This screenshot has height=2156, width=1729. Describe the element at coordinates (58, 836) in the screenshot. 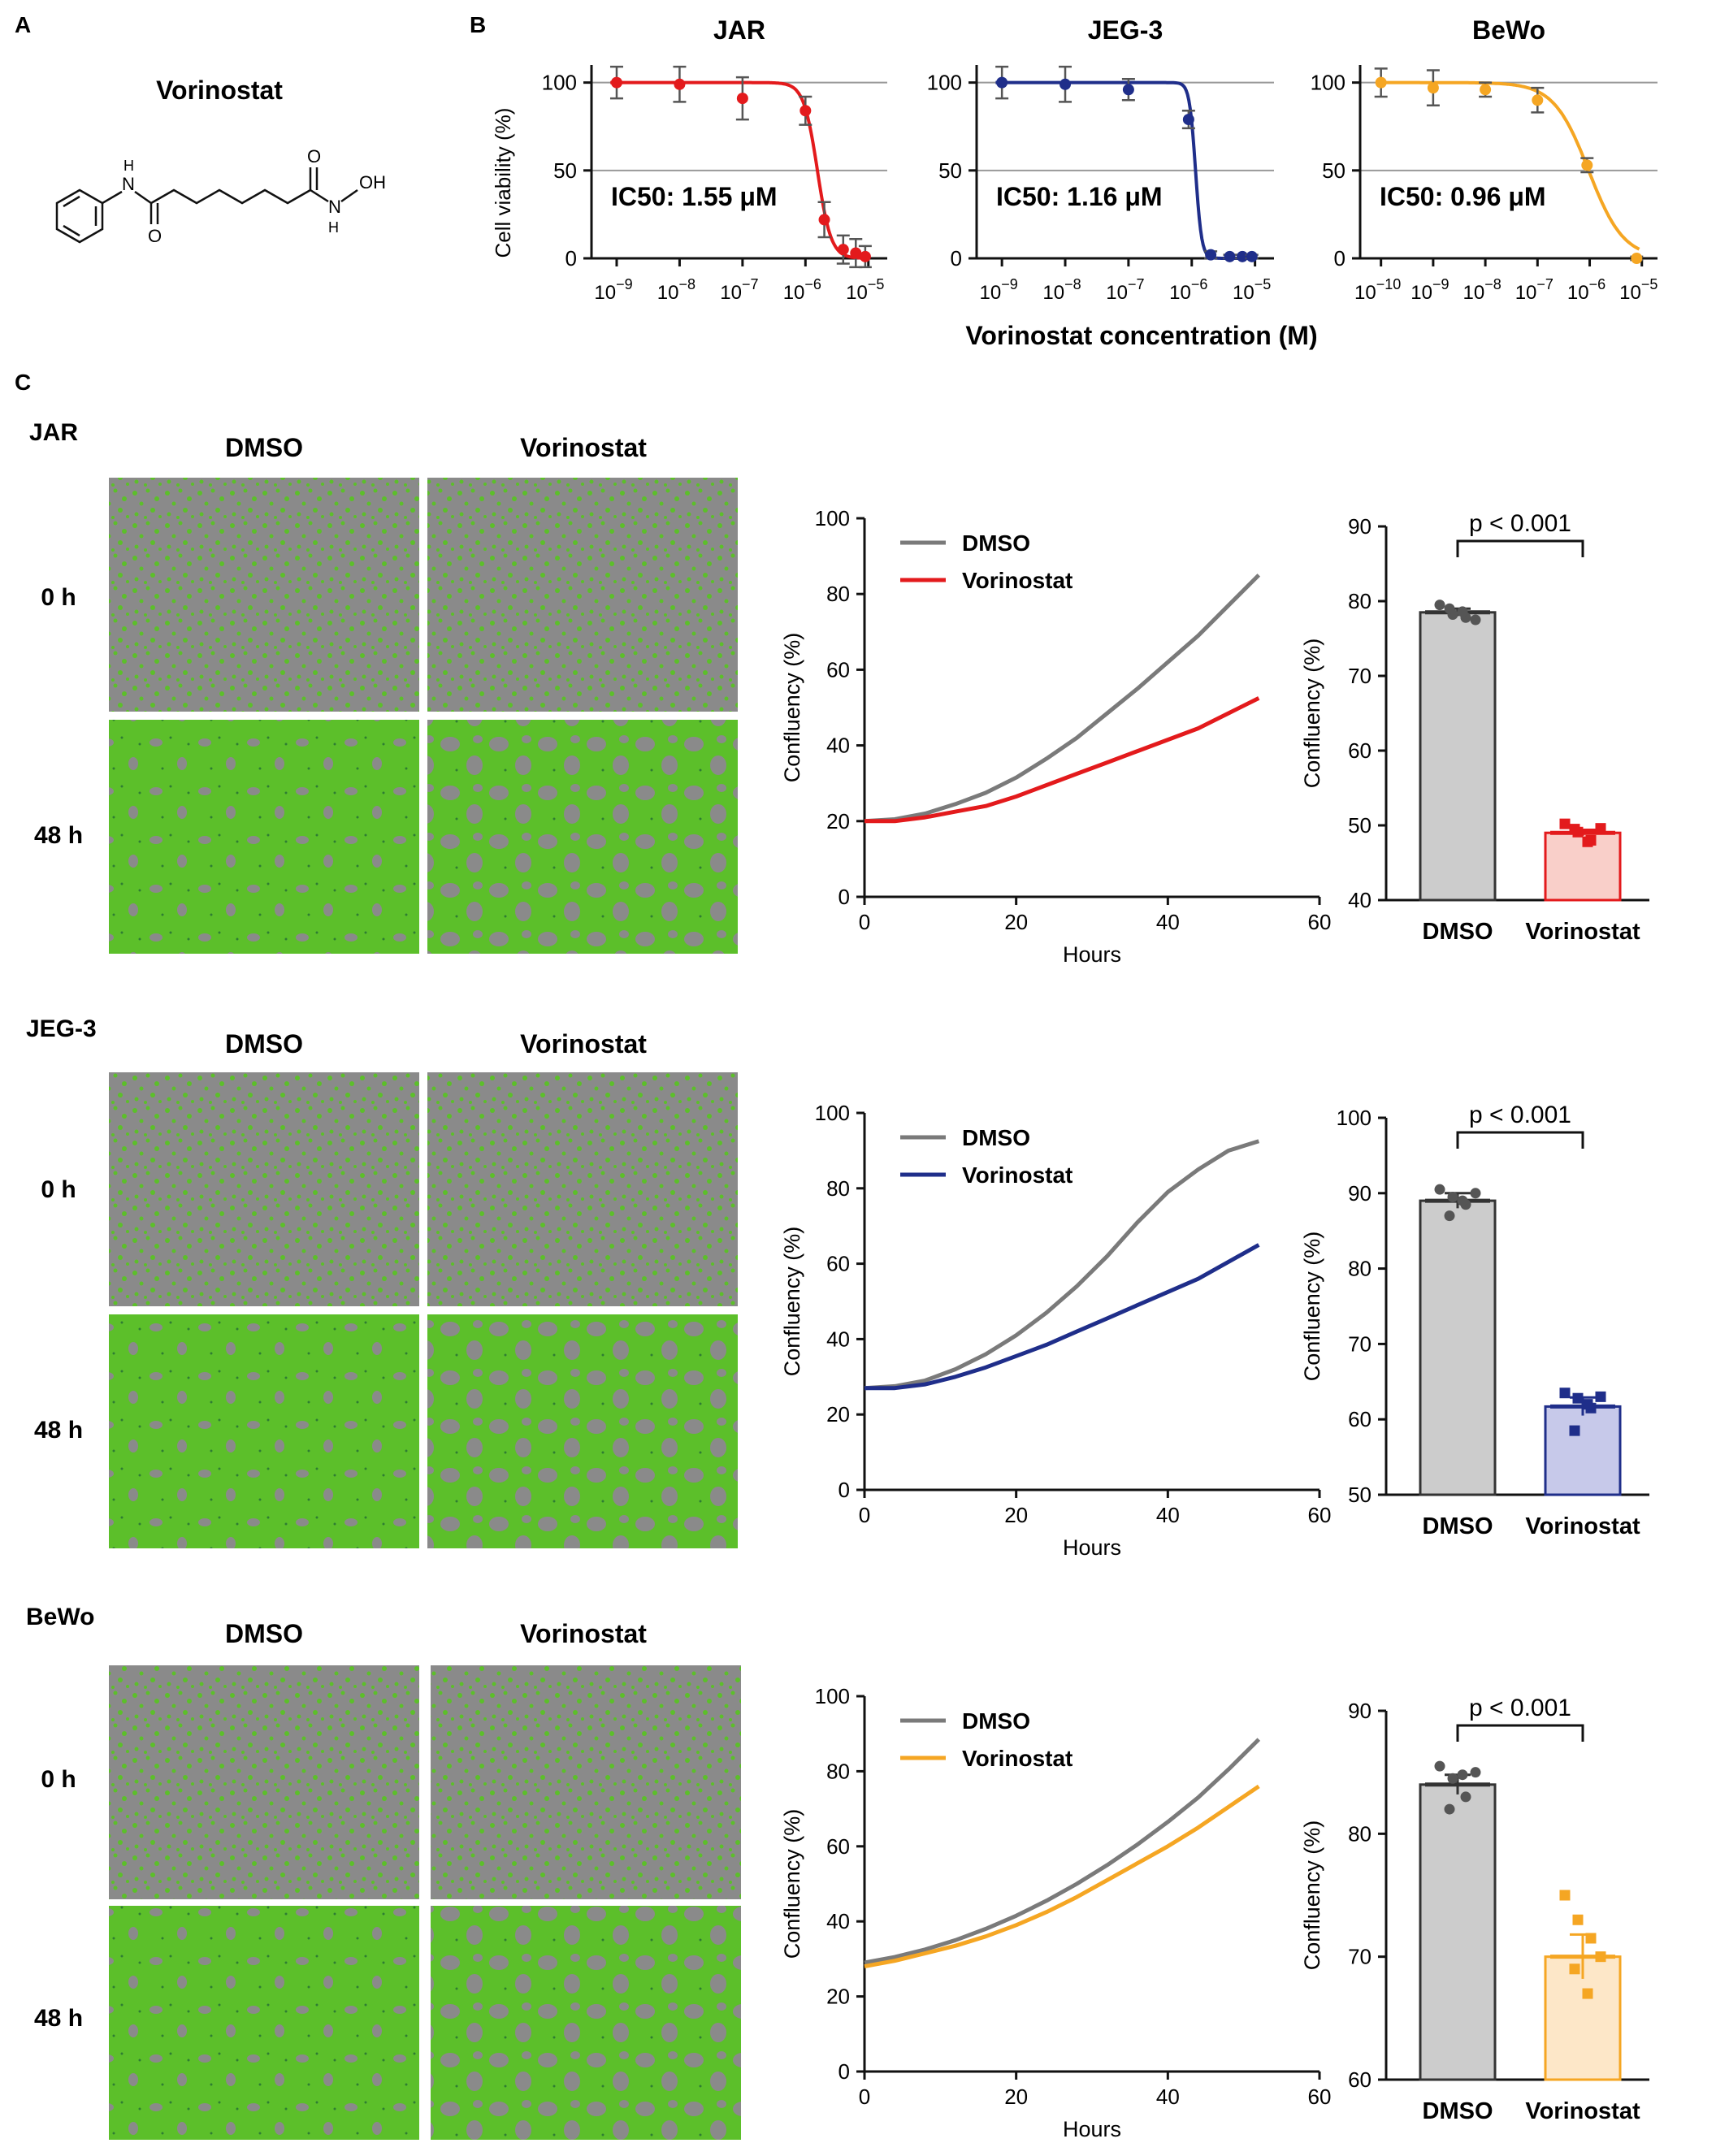

I see `row-label-48h: 48 h` at that location.